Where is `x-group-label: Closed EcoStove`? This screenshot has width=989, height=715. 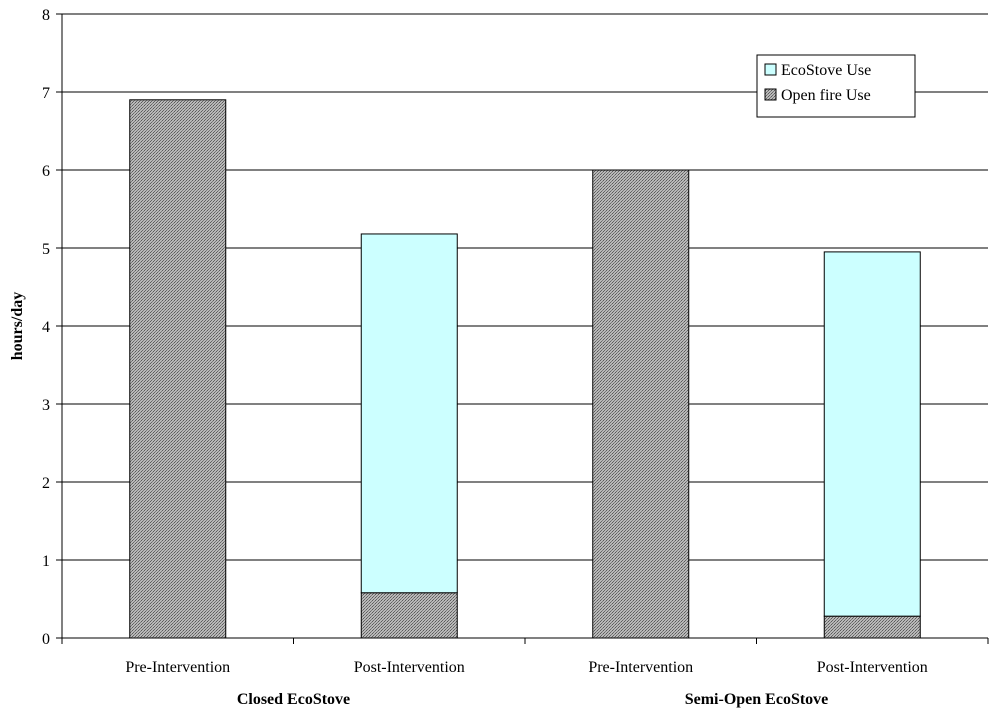
x-group-label: Closed EcoStove is located at coordinates (293, 699).